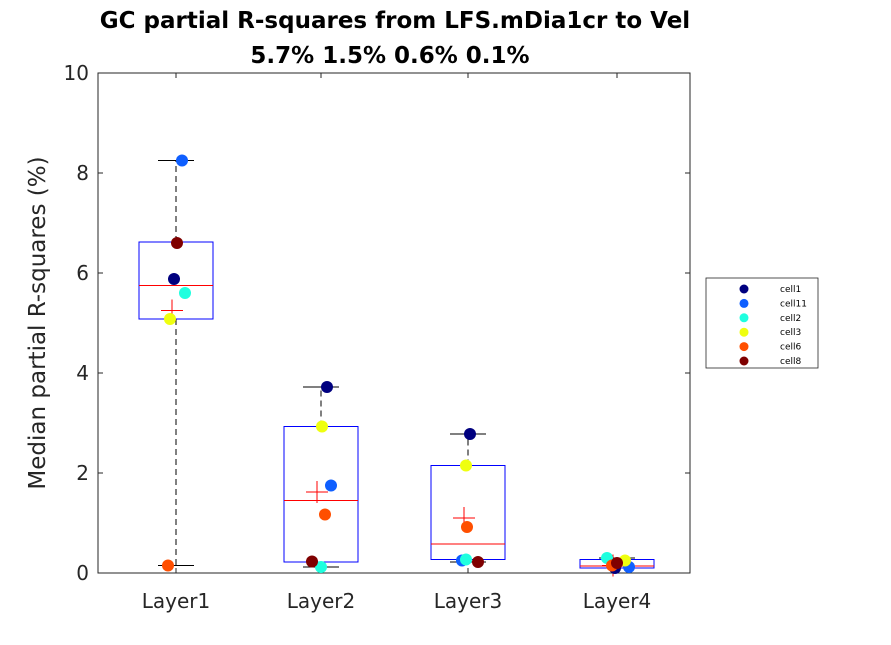 This screenshot has width=891, height=645. What do you see at coordinates (617, 601) in the screenshot?
I see `x-tick-label: Layer4` at bounding box center [617, 601].